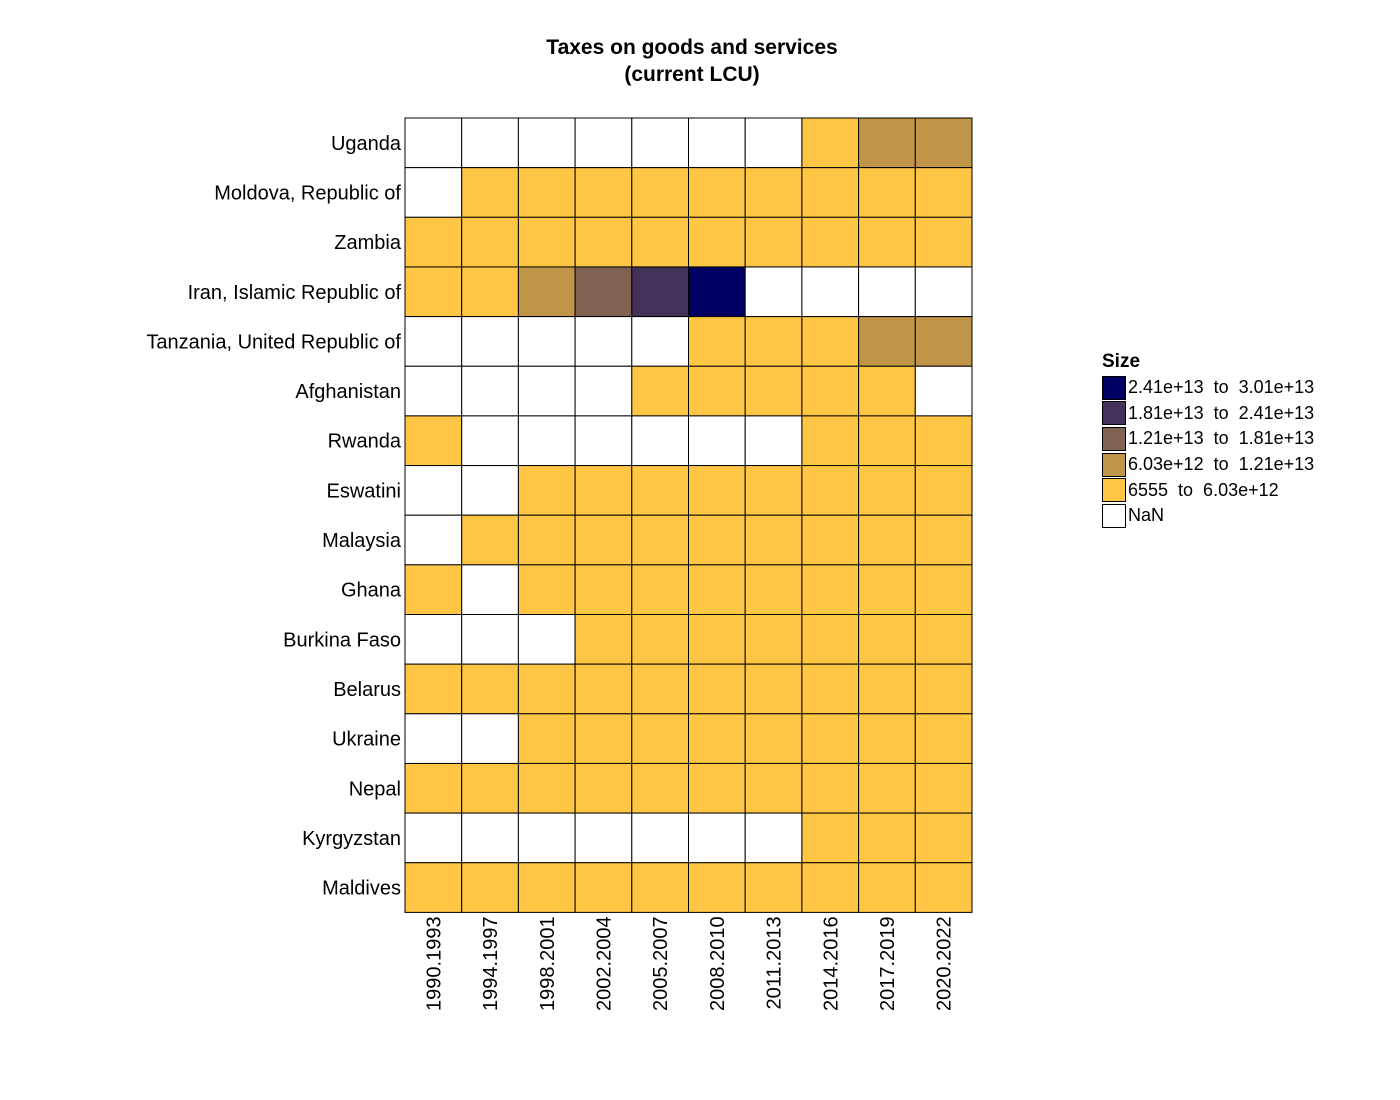 This screenshot has height=1100, width=1400. I want to click on y-tick-label: Rwanda, so click(365, 442).